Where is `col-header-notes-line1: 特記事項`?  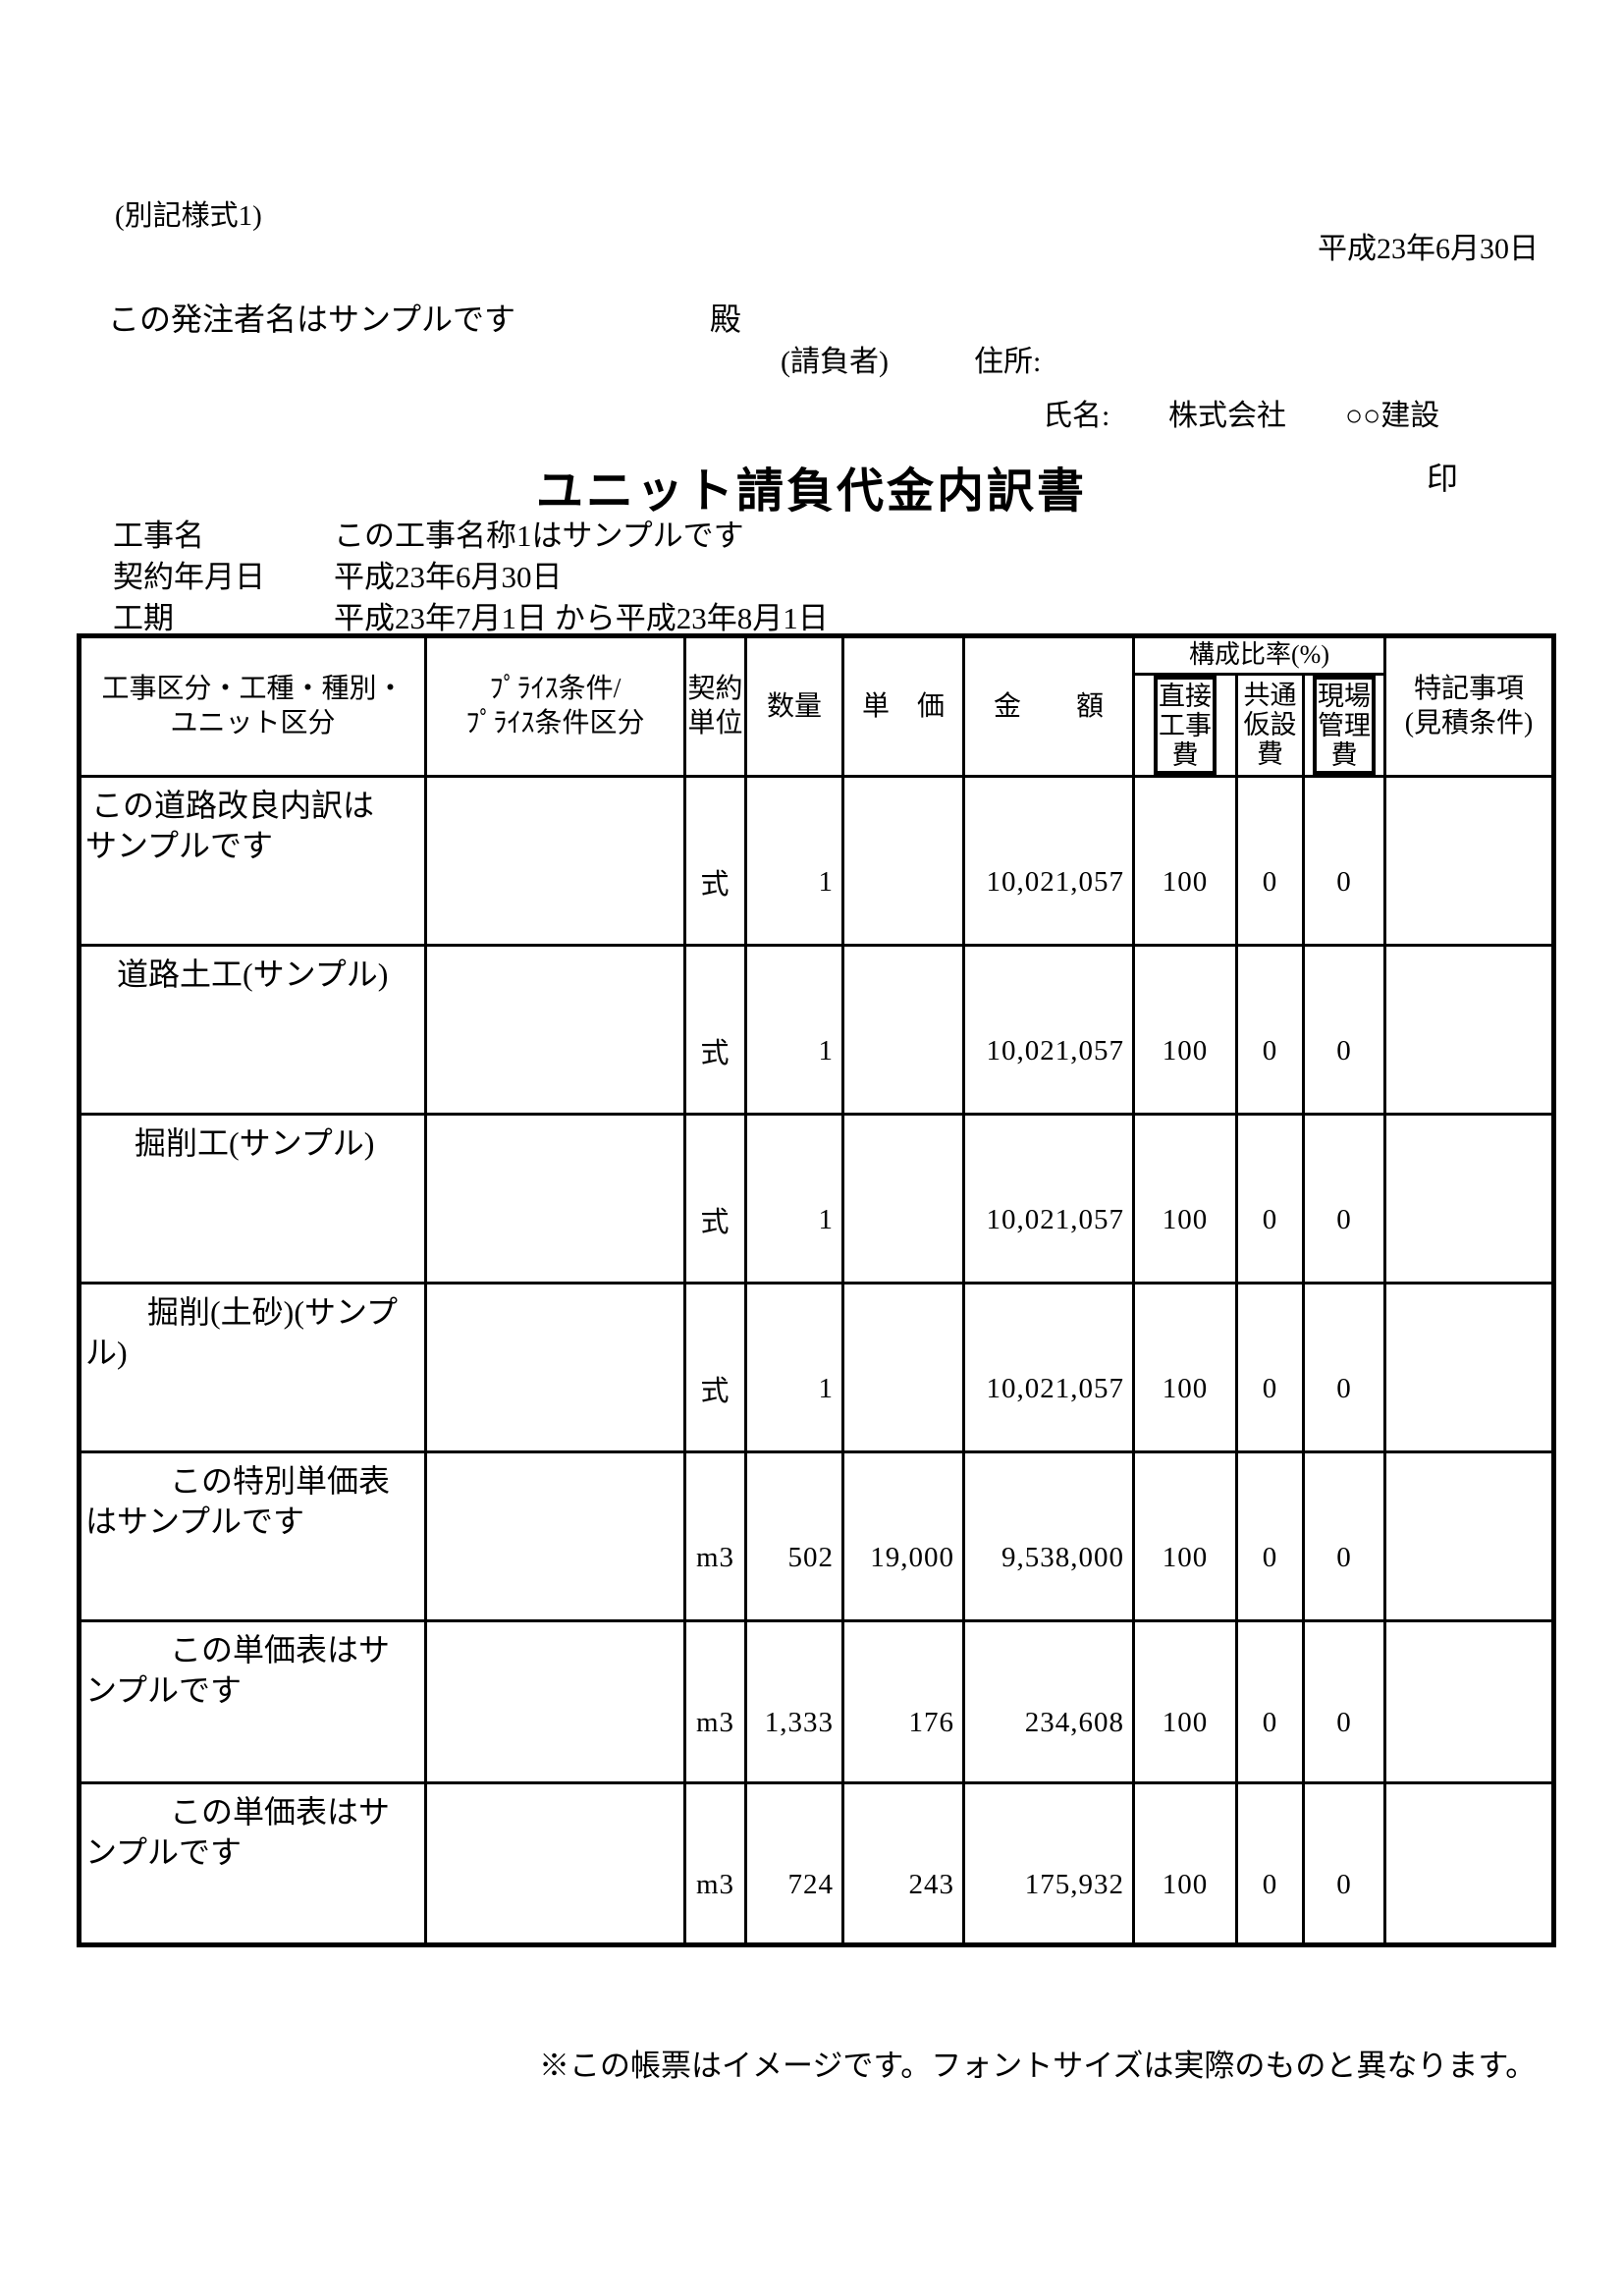
col-header-notes-line1: 特記事項 is located at coordinates (1469, 689).